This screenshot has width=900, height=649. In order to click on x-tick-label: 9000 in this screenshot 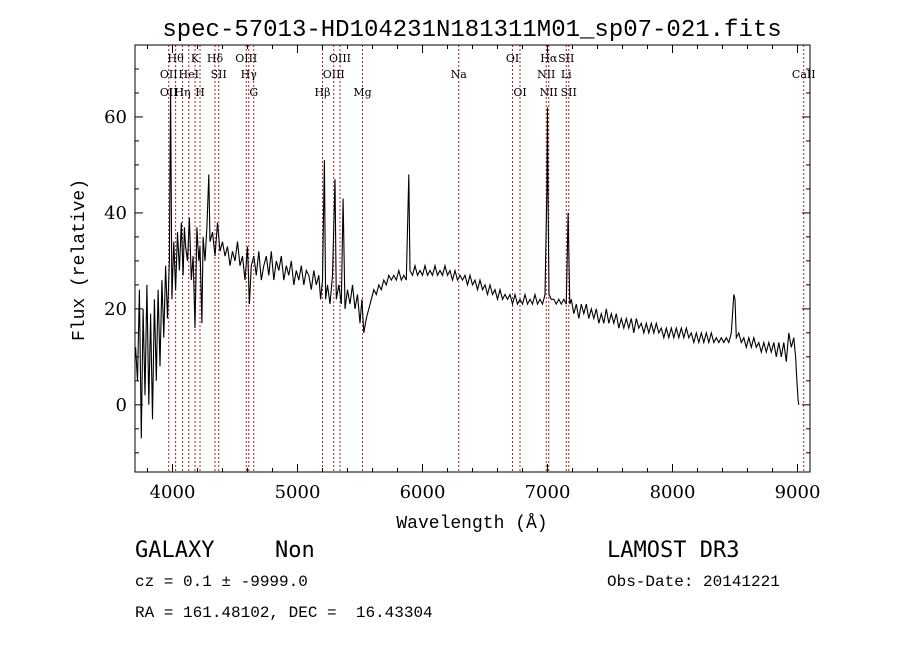, I will do `click(798, 492)`.